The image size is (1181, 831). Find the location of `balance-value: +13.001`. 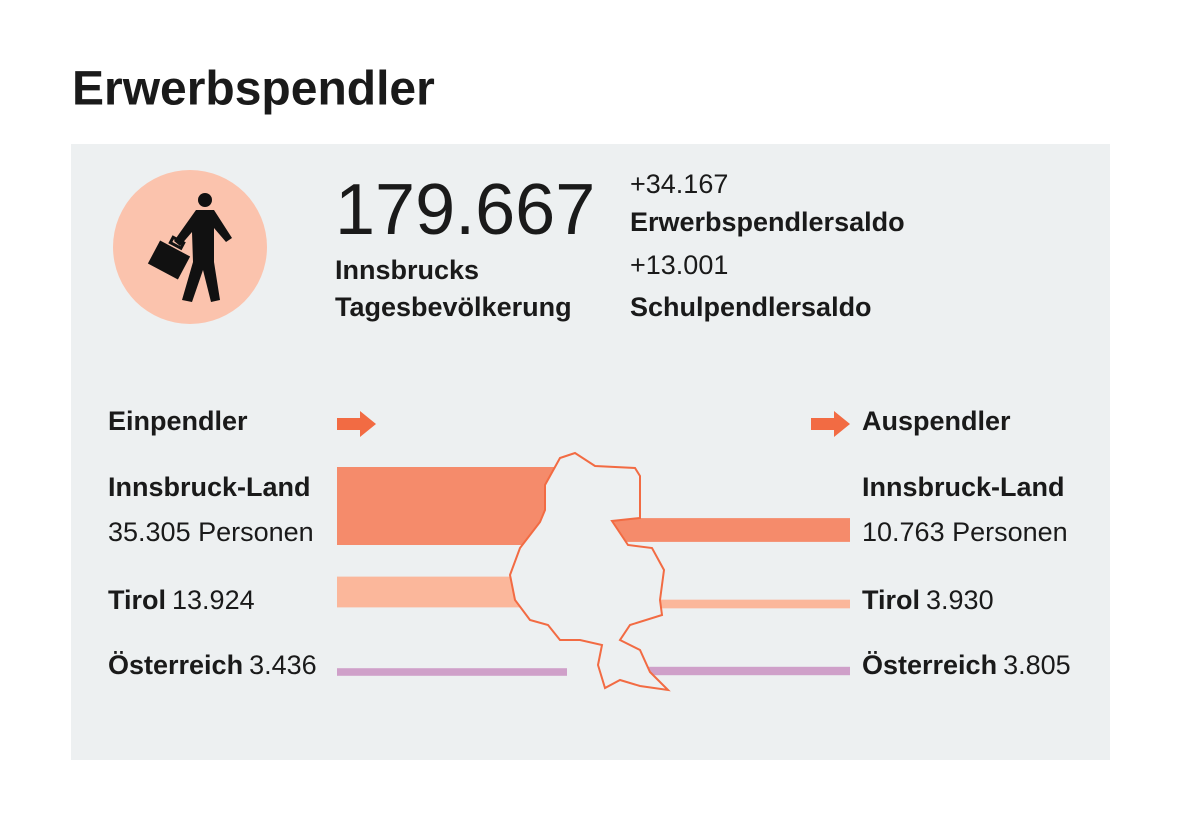

balance-value: +13.001 is located at coordinates (679, 265).